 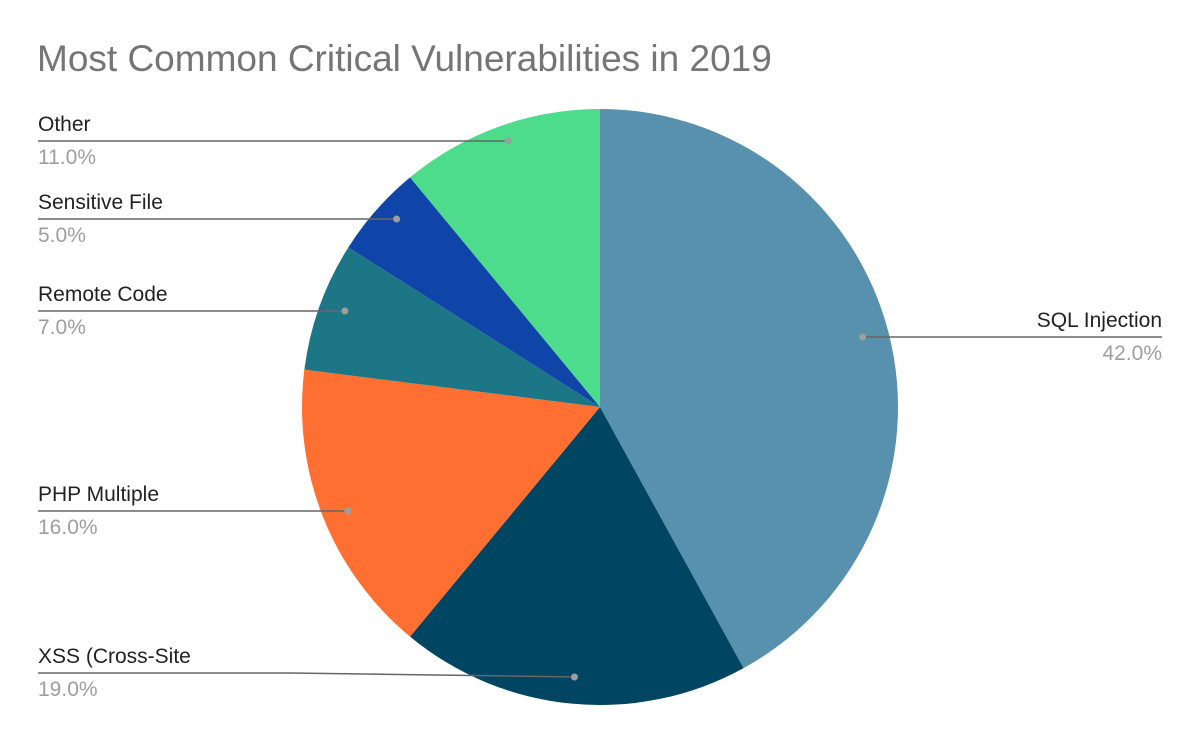 What do you see at coordinates (64, 124) in the screenshot?
I see `slice-label: Other` at bounding box center [64, 124].